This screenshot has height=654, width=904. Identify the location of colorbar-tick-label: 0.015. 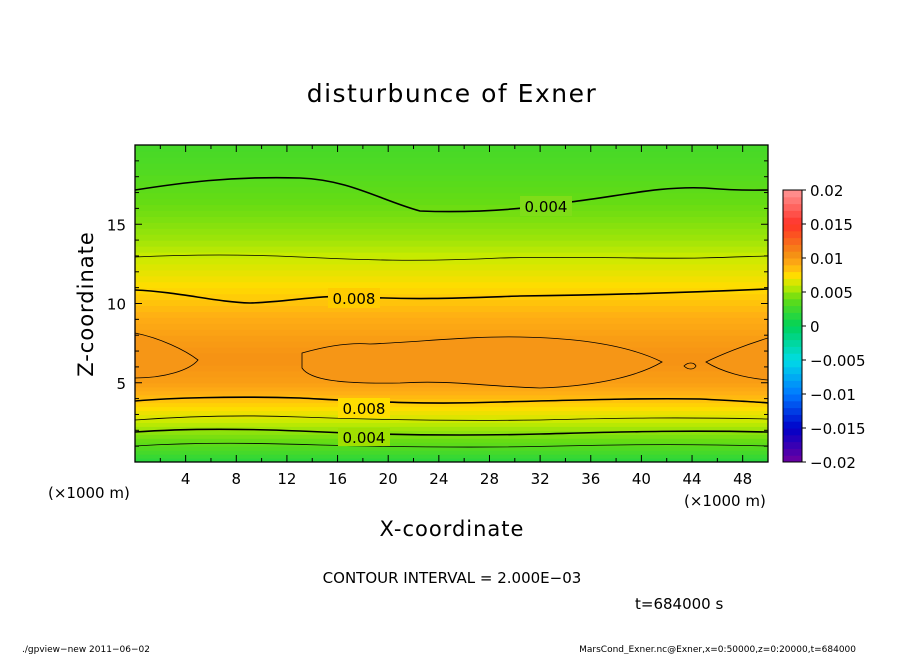
(831, 225).